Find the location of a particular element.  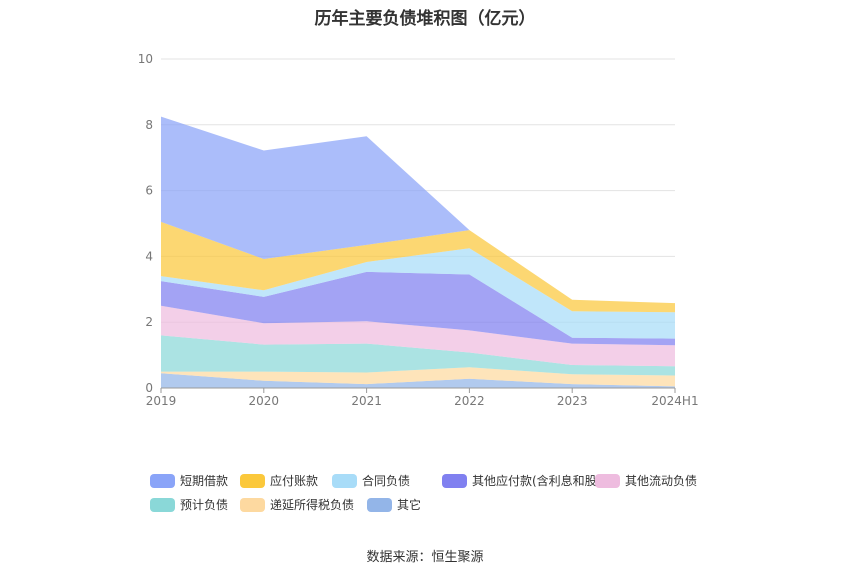

x-tick-label: 2023 is located at coordinates (572, 401).